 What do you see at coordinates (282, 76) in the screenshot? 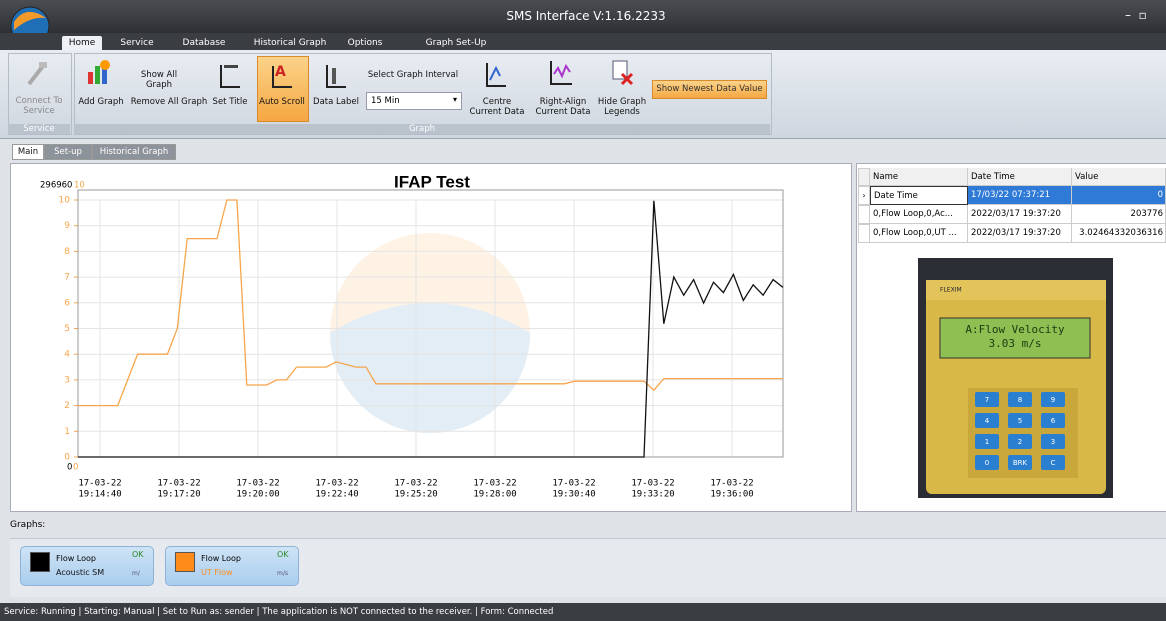
I see `auto-scroll-icon: A` at bounding box center [282, 76].